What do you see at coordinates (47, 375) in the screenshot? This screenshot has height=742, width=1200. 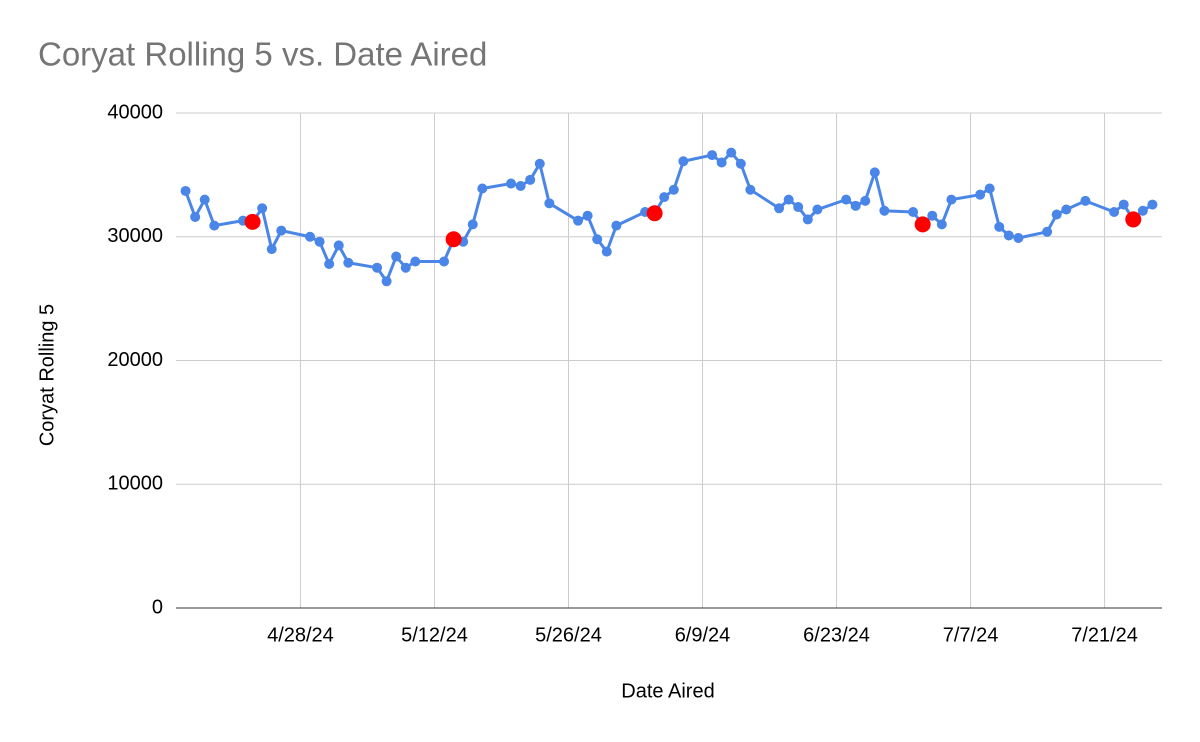 I see `y-axis-label: Coryat Rolling 5` at bounding box center [47, 375].